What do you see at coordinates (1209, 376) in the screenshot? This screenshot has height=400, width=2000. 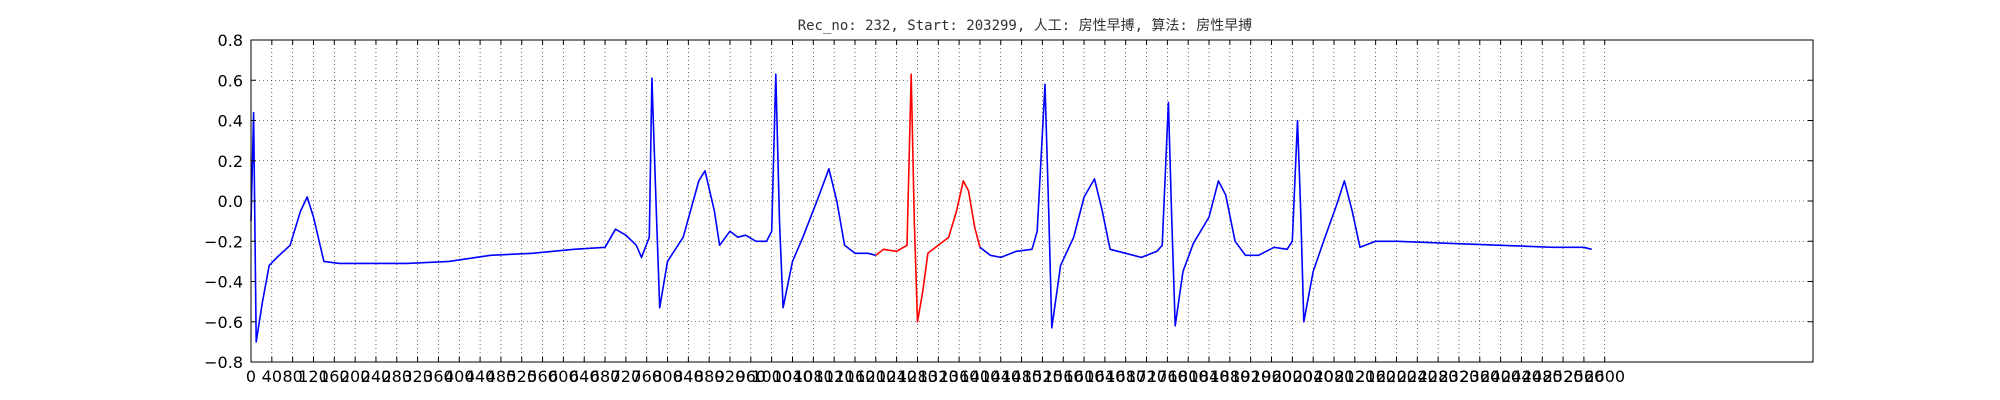 I see `x-tick-label: 1840` at bounding box center [1209, 376].